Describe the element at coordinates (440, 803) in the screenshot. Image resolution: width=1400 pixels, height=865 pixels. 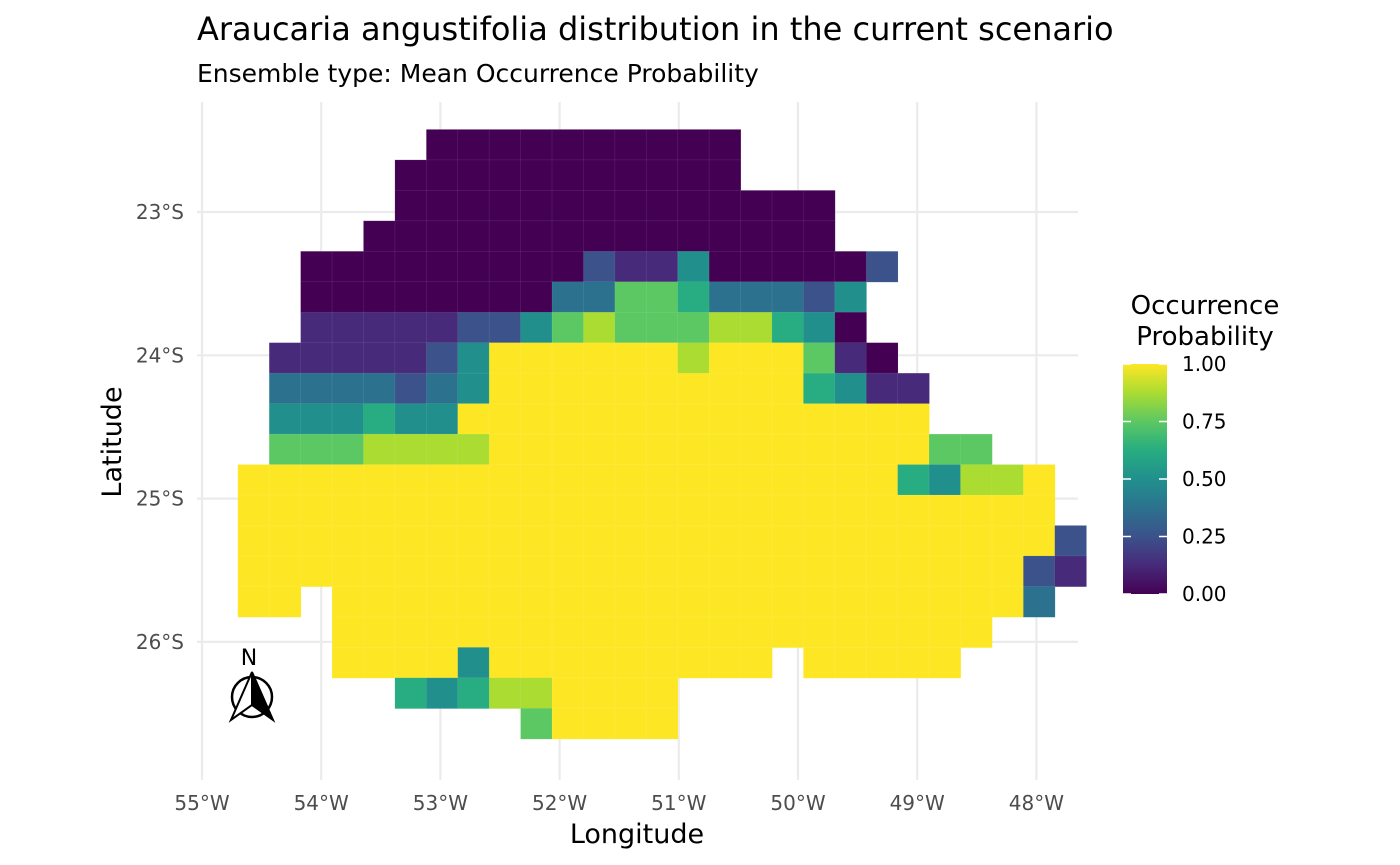
I see `x-tick-label: 53°W` at that location.